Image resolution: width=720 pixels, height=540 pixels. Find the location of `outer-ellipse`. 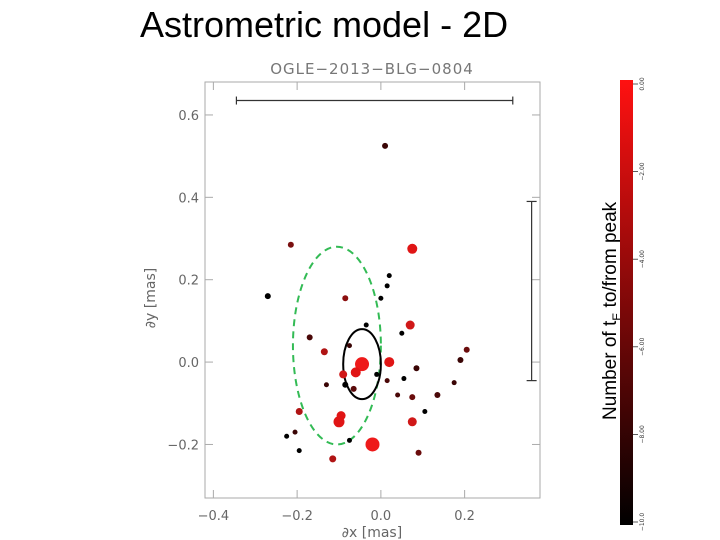

outer-ellipse is located at coordinates (336, 345).